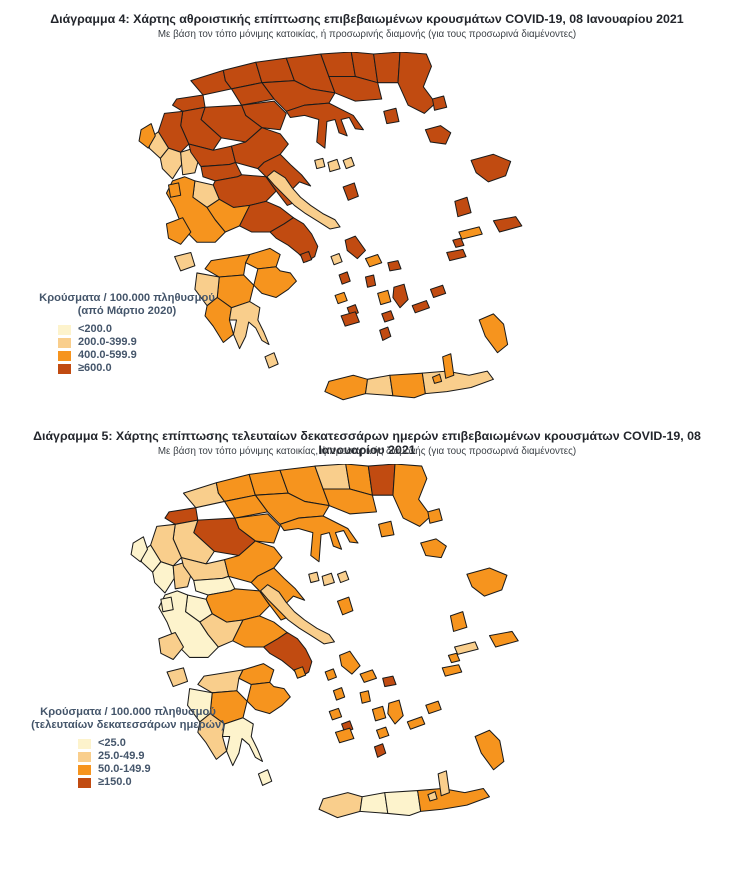 The width and height of the screenshot is (734, 887). I want to click on region-milos, so click(344, 735).